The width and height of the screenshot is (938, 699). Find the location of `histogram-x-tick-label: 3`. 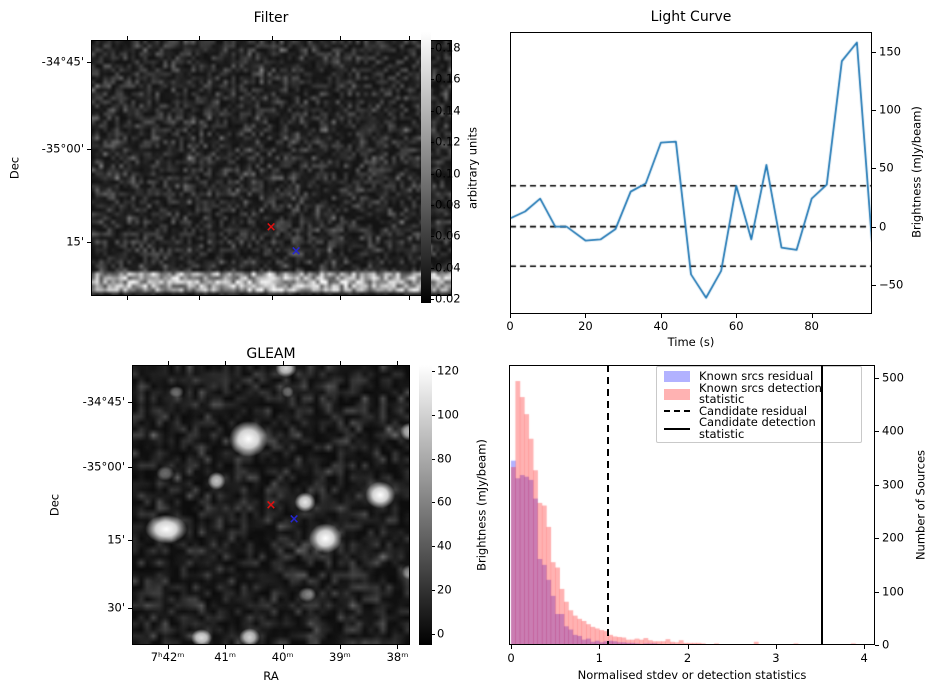

histogram-x-tick-label: 3 is located at coordinates (776, 658).